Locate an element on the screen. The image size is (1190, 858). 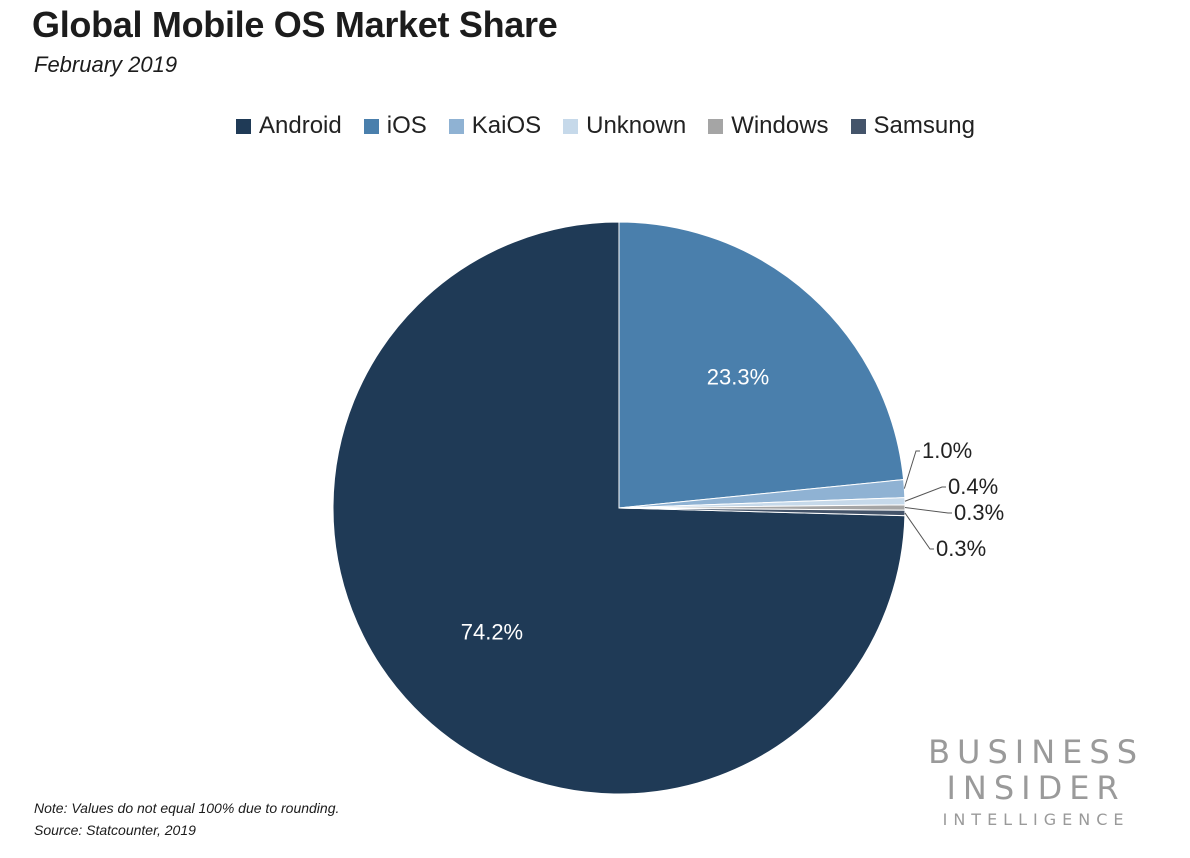
pie-slice-ios is located at coordinates (761, 365).